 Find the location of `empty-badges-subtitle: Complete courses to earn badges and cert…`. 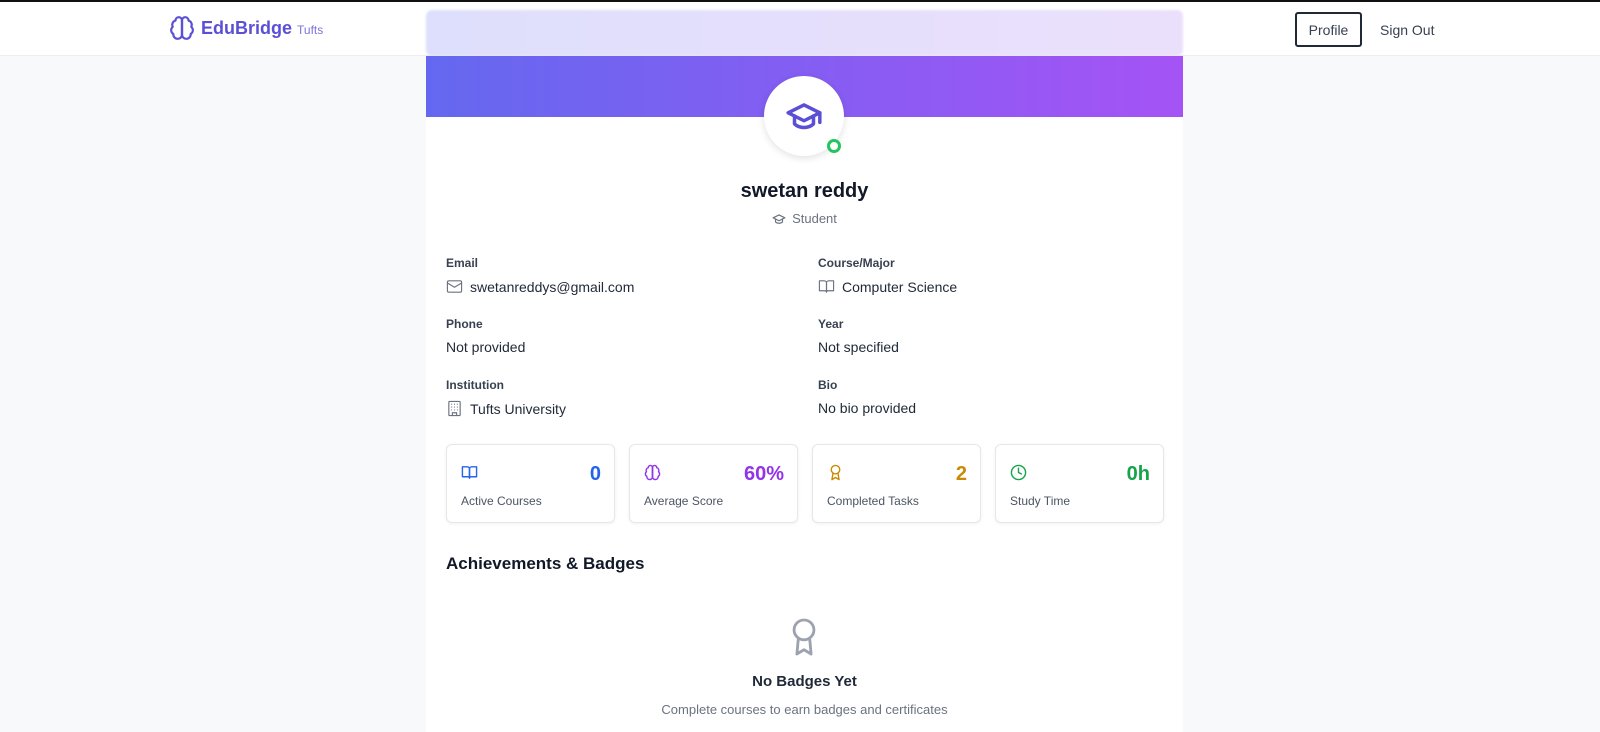

empty-badges-subtitle: Complete courses to earn badges and cert… is located at coordinates (804, 709).